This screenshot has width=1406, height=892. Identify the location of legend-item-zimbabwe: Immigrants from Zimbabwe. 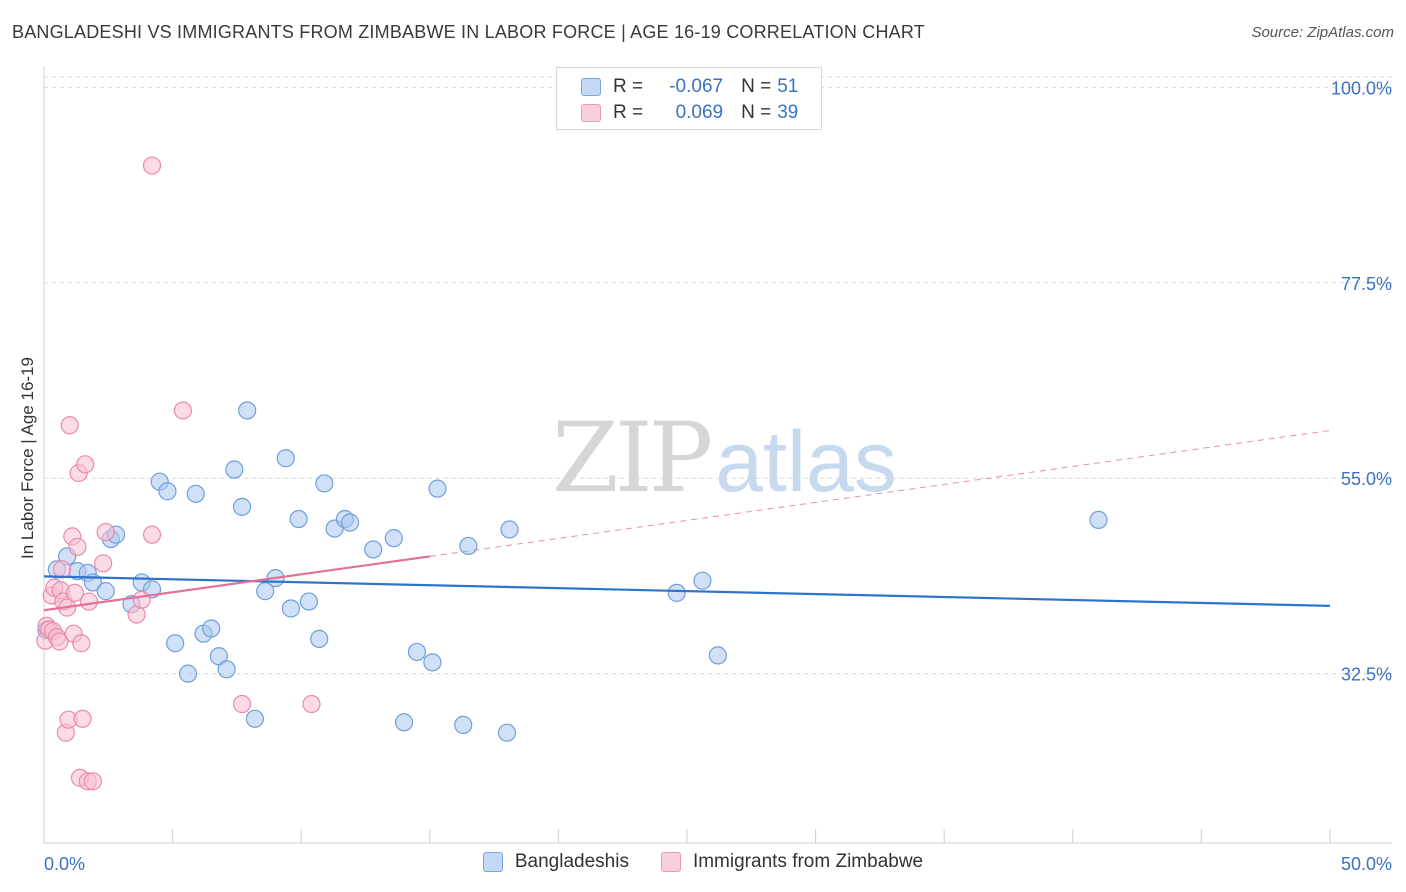
(792, 862).